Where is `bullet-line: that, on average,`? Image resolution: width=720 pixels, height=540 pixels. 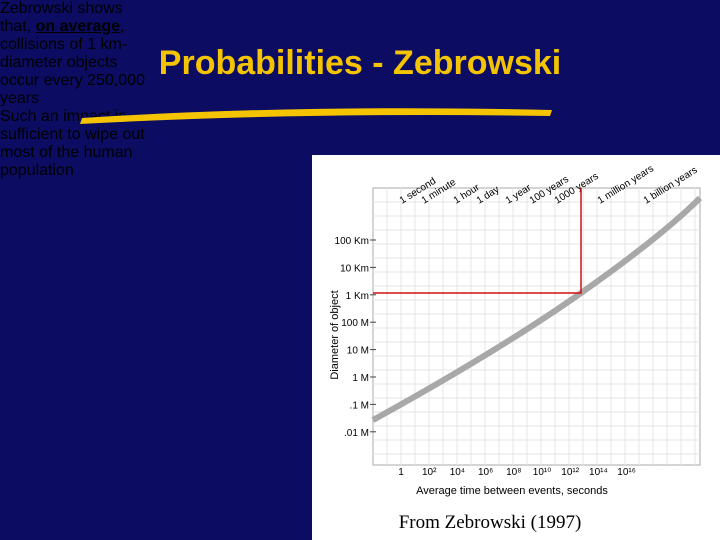
bullet-line: that, on average, is located at coordinates (360, 27).